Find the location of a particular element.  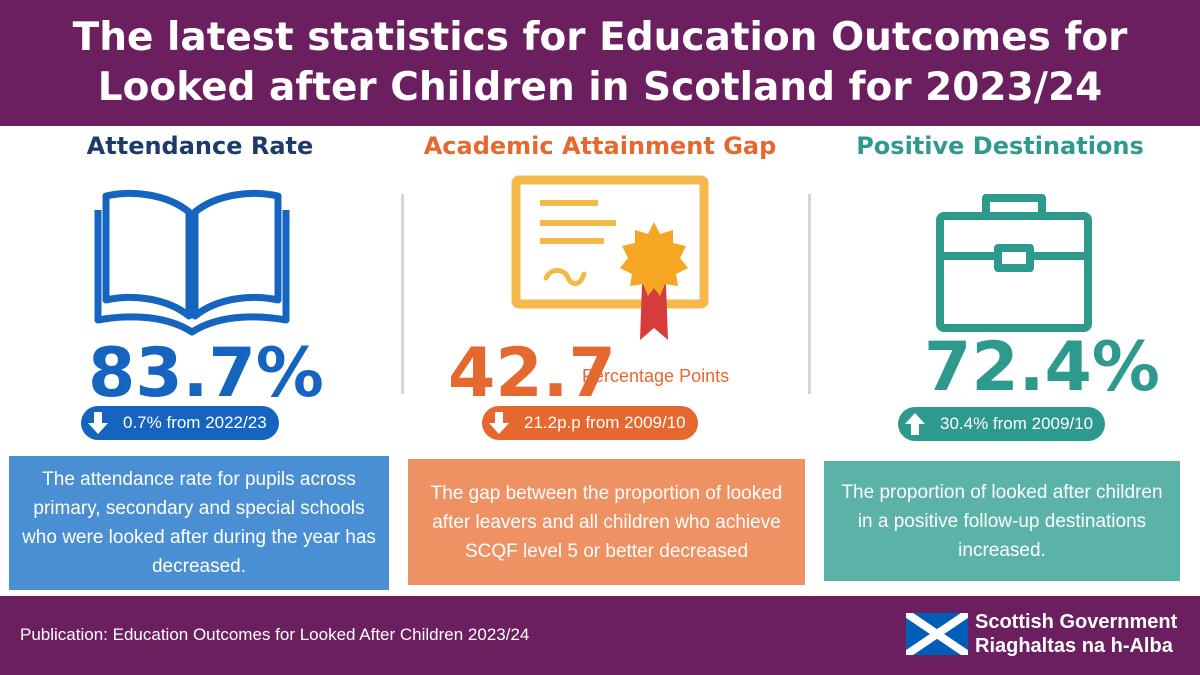

briefcase-icon is located at coordinates (1014, 263).